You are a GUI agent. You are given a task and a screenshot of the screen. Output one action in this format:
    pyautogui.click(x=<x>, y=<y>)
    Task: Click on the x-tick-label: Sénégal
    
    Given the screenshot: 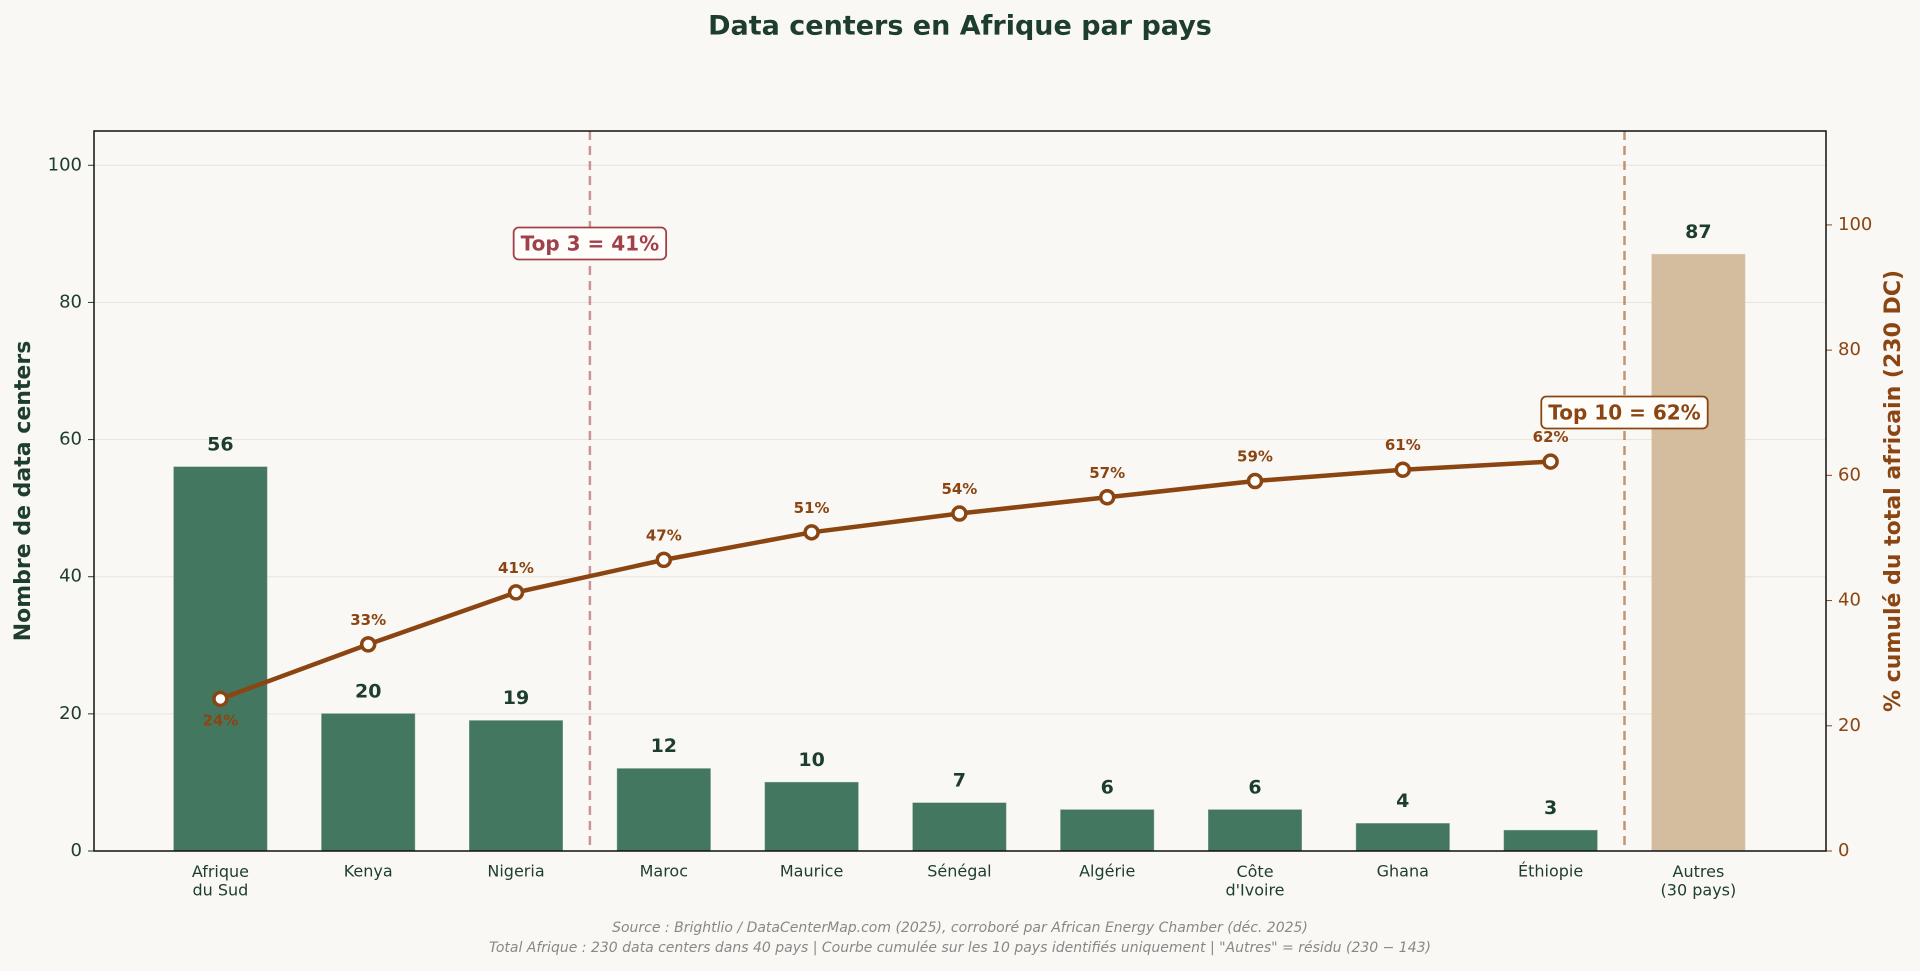 What is the action you would take?
    pyautogui.click(x=959, y=871)
    